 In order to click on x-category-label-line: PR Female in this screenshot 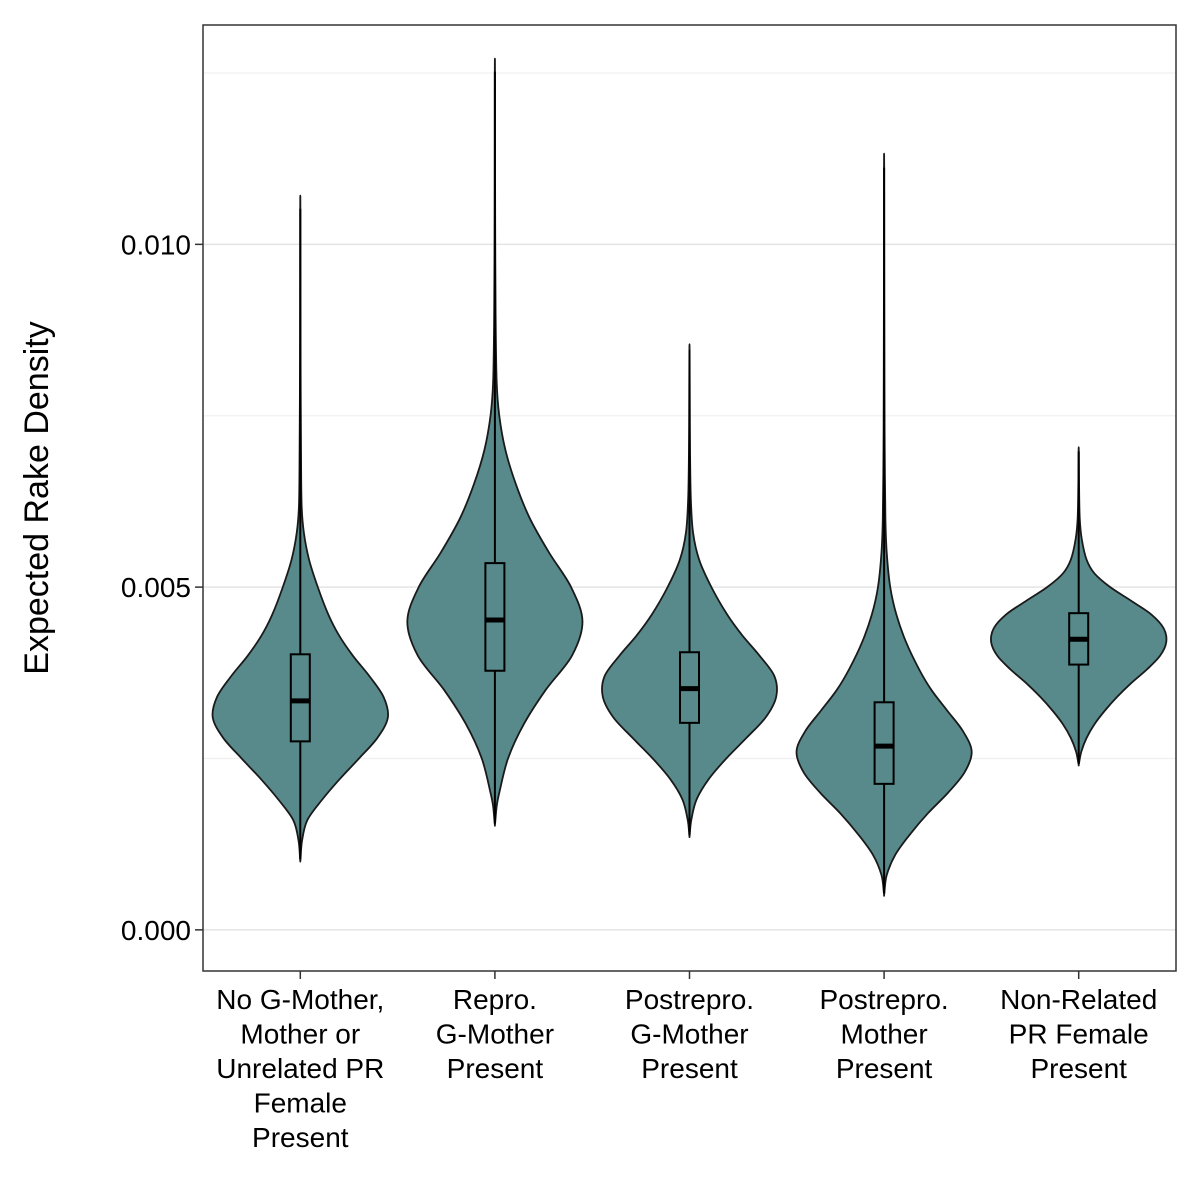, I will do `click(1079, 1034)`.